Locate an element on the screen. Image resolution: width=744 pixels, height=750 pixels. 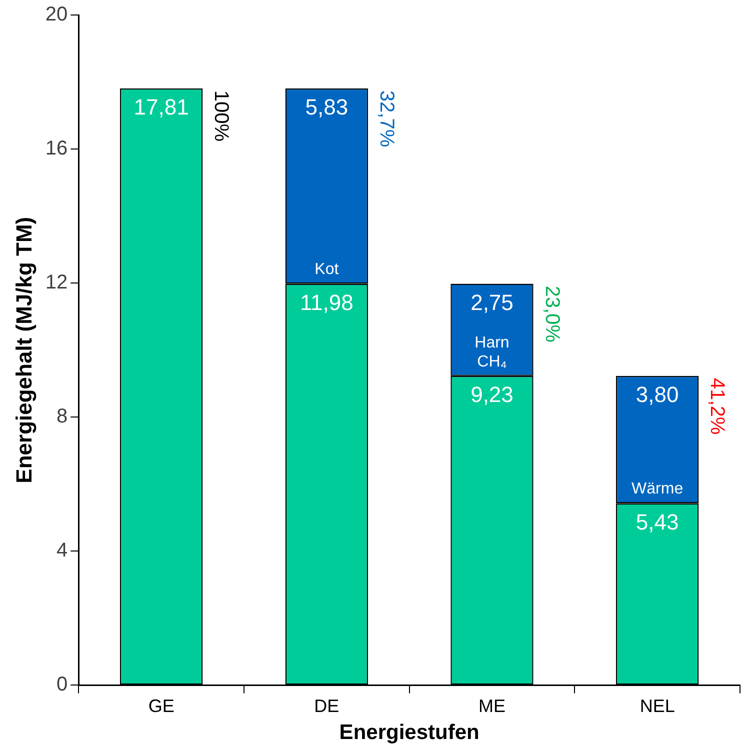
data-label: 9,23 is located at coordinates (492, 394).